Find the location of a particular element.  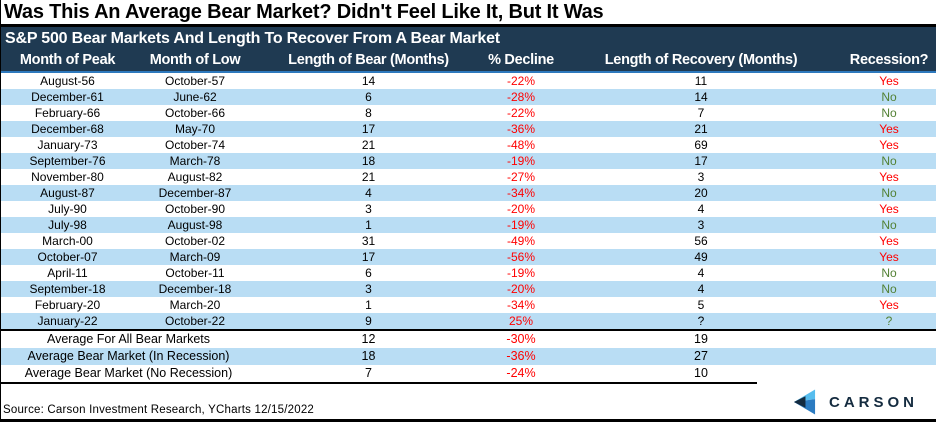

cell-low: December-87 is located at coordinates (195, 193).